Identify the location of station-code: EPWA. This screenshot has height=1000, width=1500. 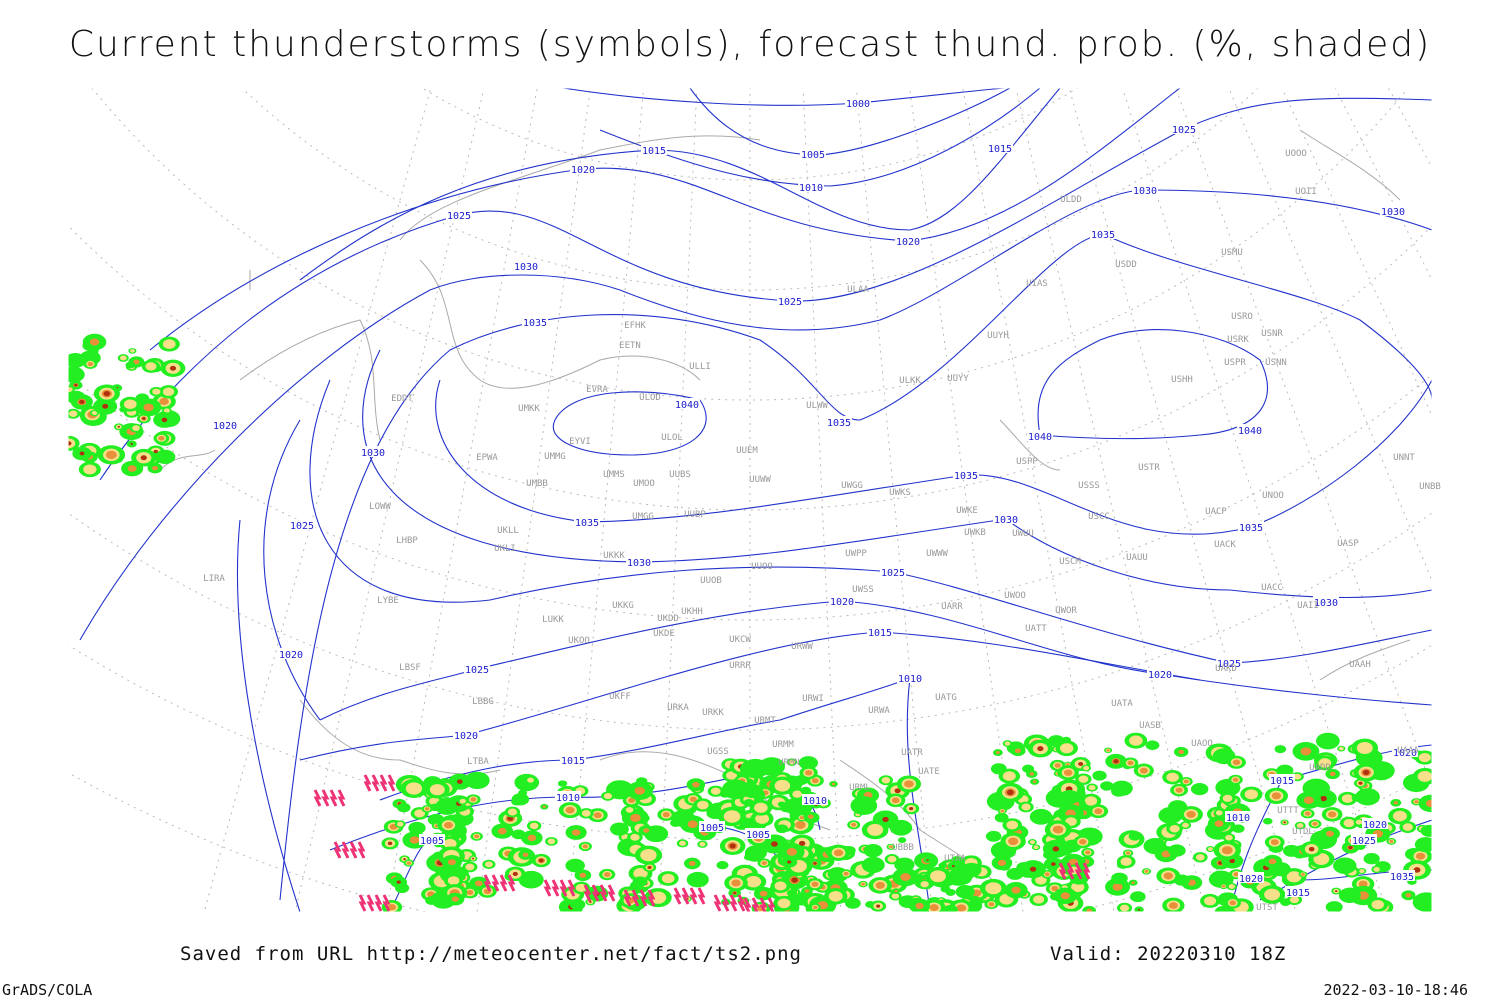
(487, 458).